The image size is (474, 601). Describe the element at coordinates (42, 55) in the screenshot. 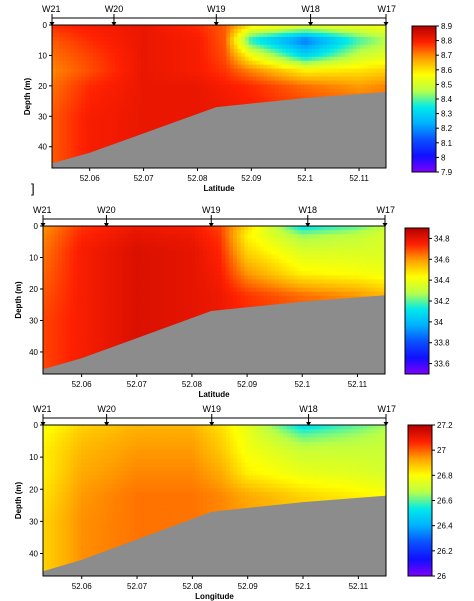

I see `y-tick-label: 10` at that location.